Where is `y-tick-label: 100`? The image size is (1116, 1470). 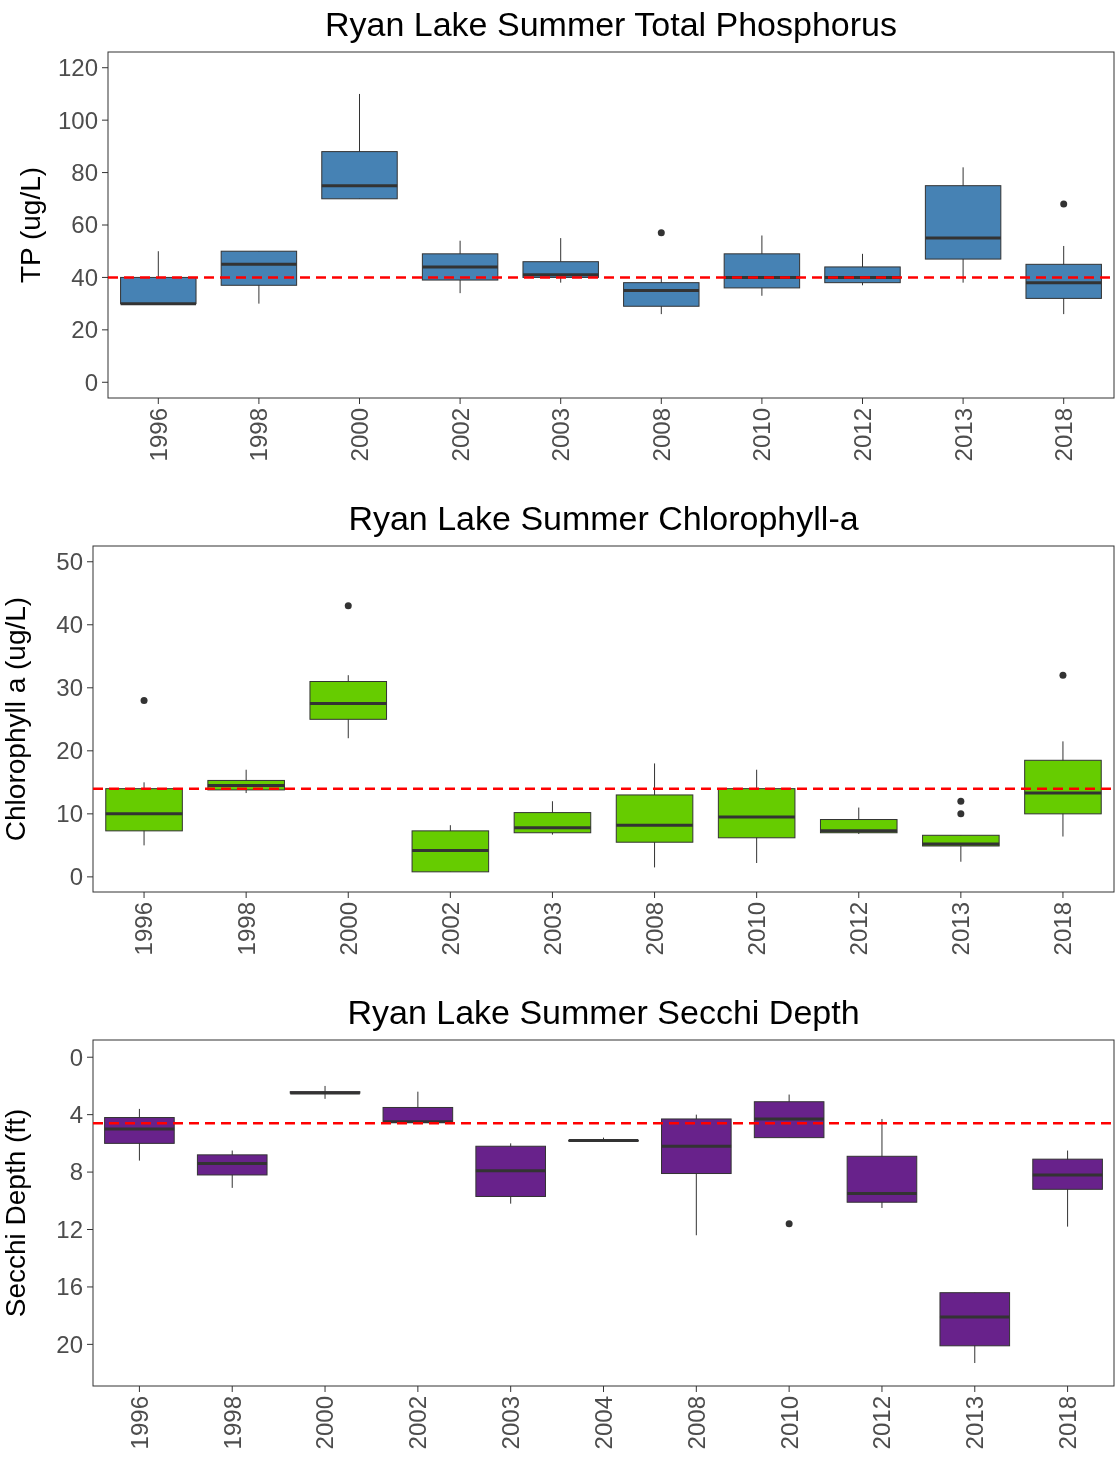
y-tick-label: 100 is located at coordinates (77, 120).